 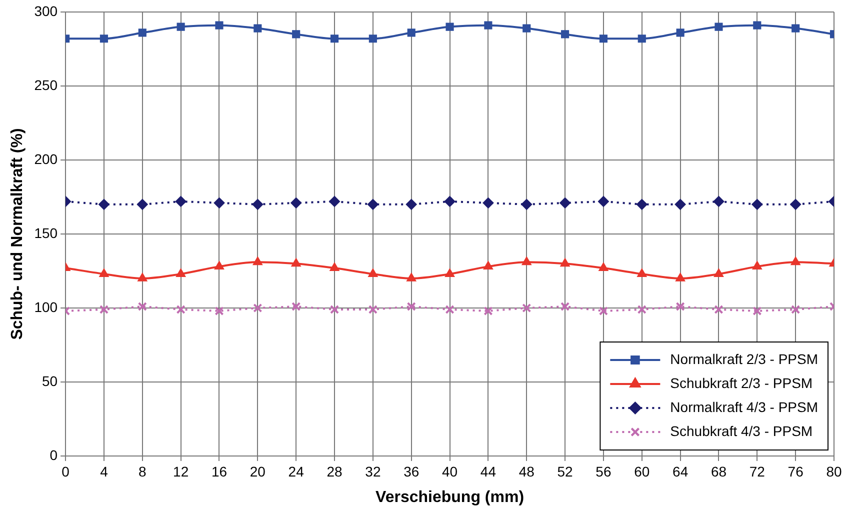 What do you see at coordinates (757, 471) in the screenshot?
I see `x-tick-label: 72` at bounding box center [757, 471].